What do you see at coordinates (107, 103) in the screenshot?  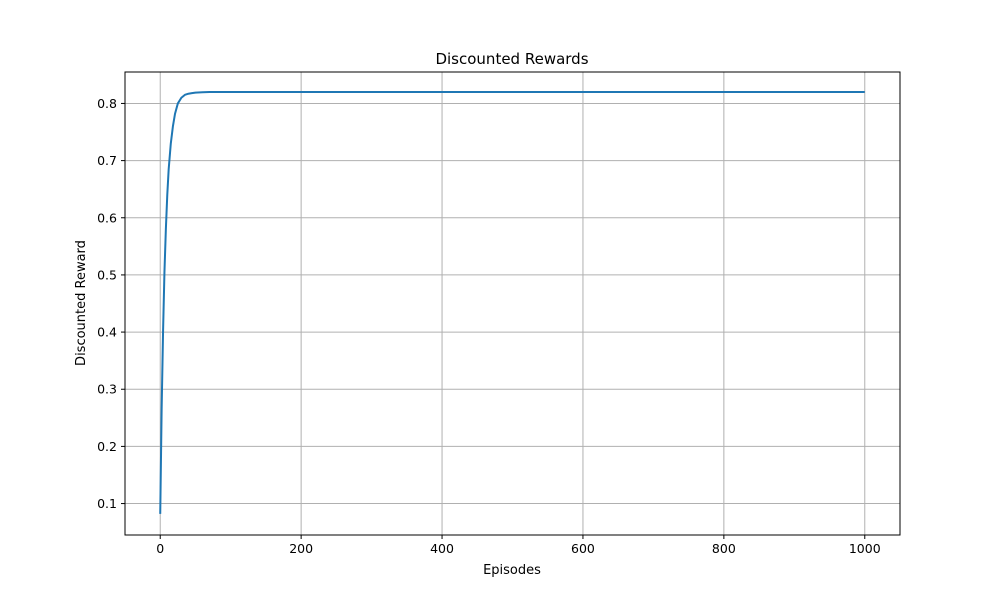 I see `y-tick-label: 0.8` at bounding box center [107, 103].